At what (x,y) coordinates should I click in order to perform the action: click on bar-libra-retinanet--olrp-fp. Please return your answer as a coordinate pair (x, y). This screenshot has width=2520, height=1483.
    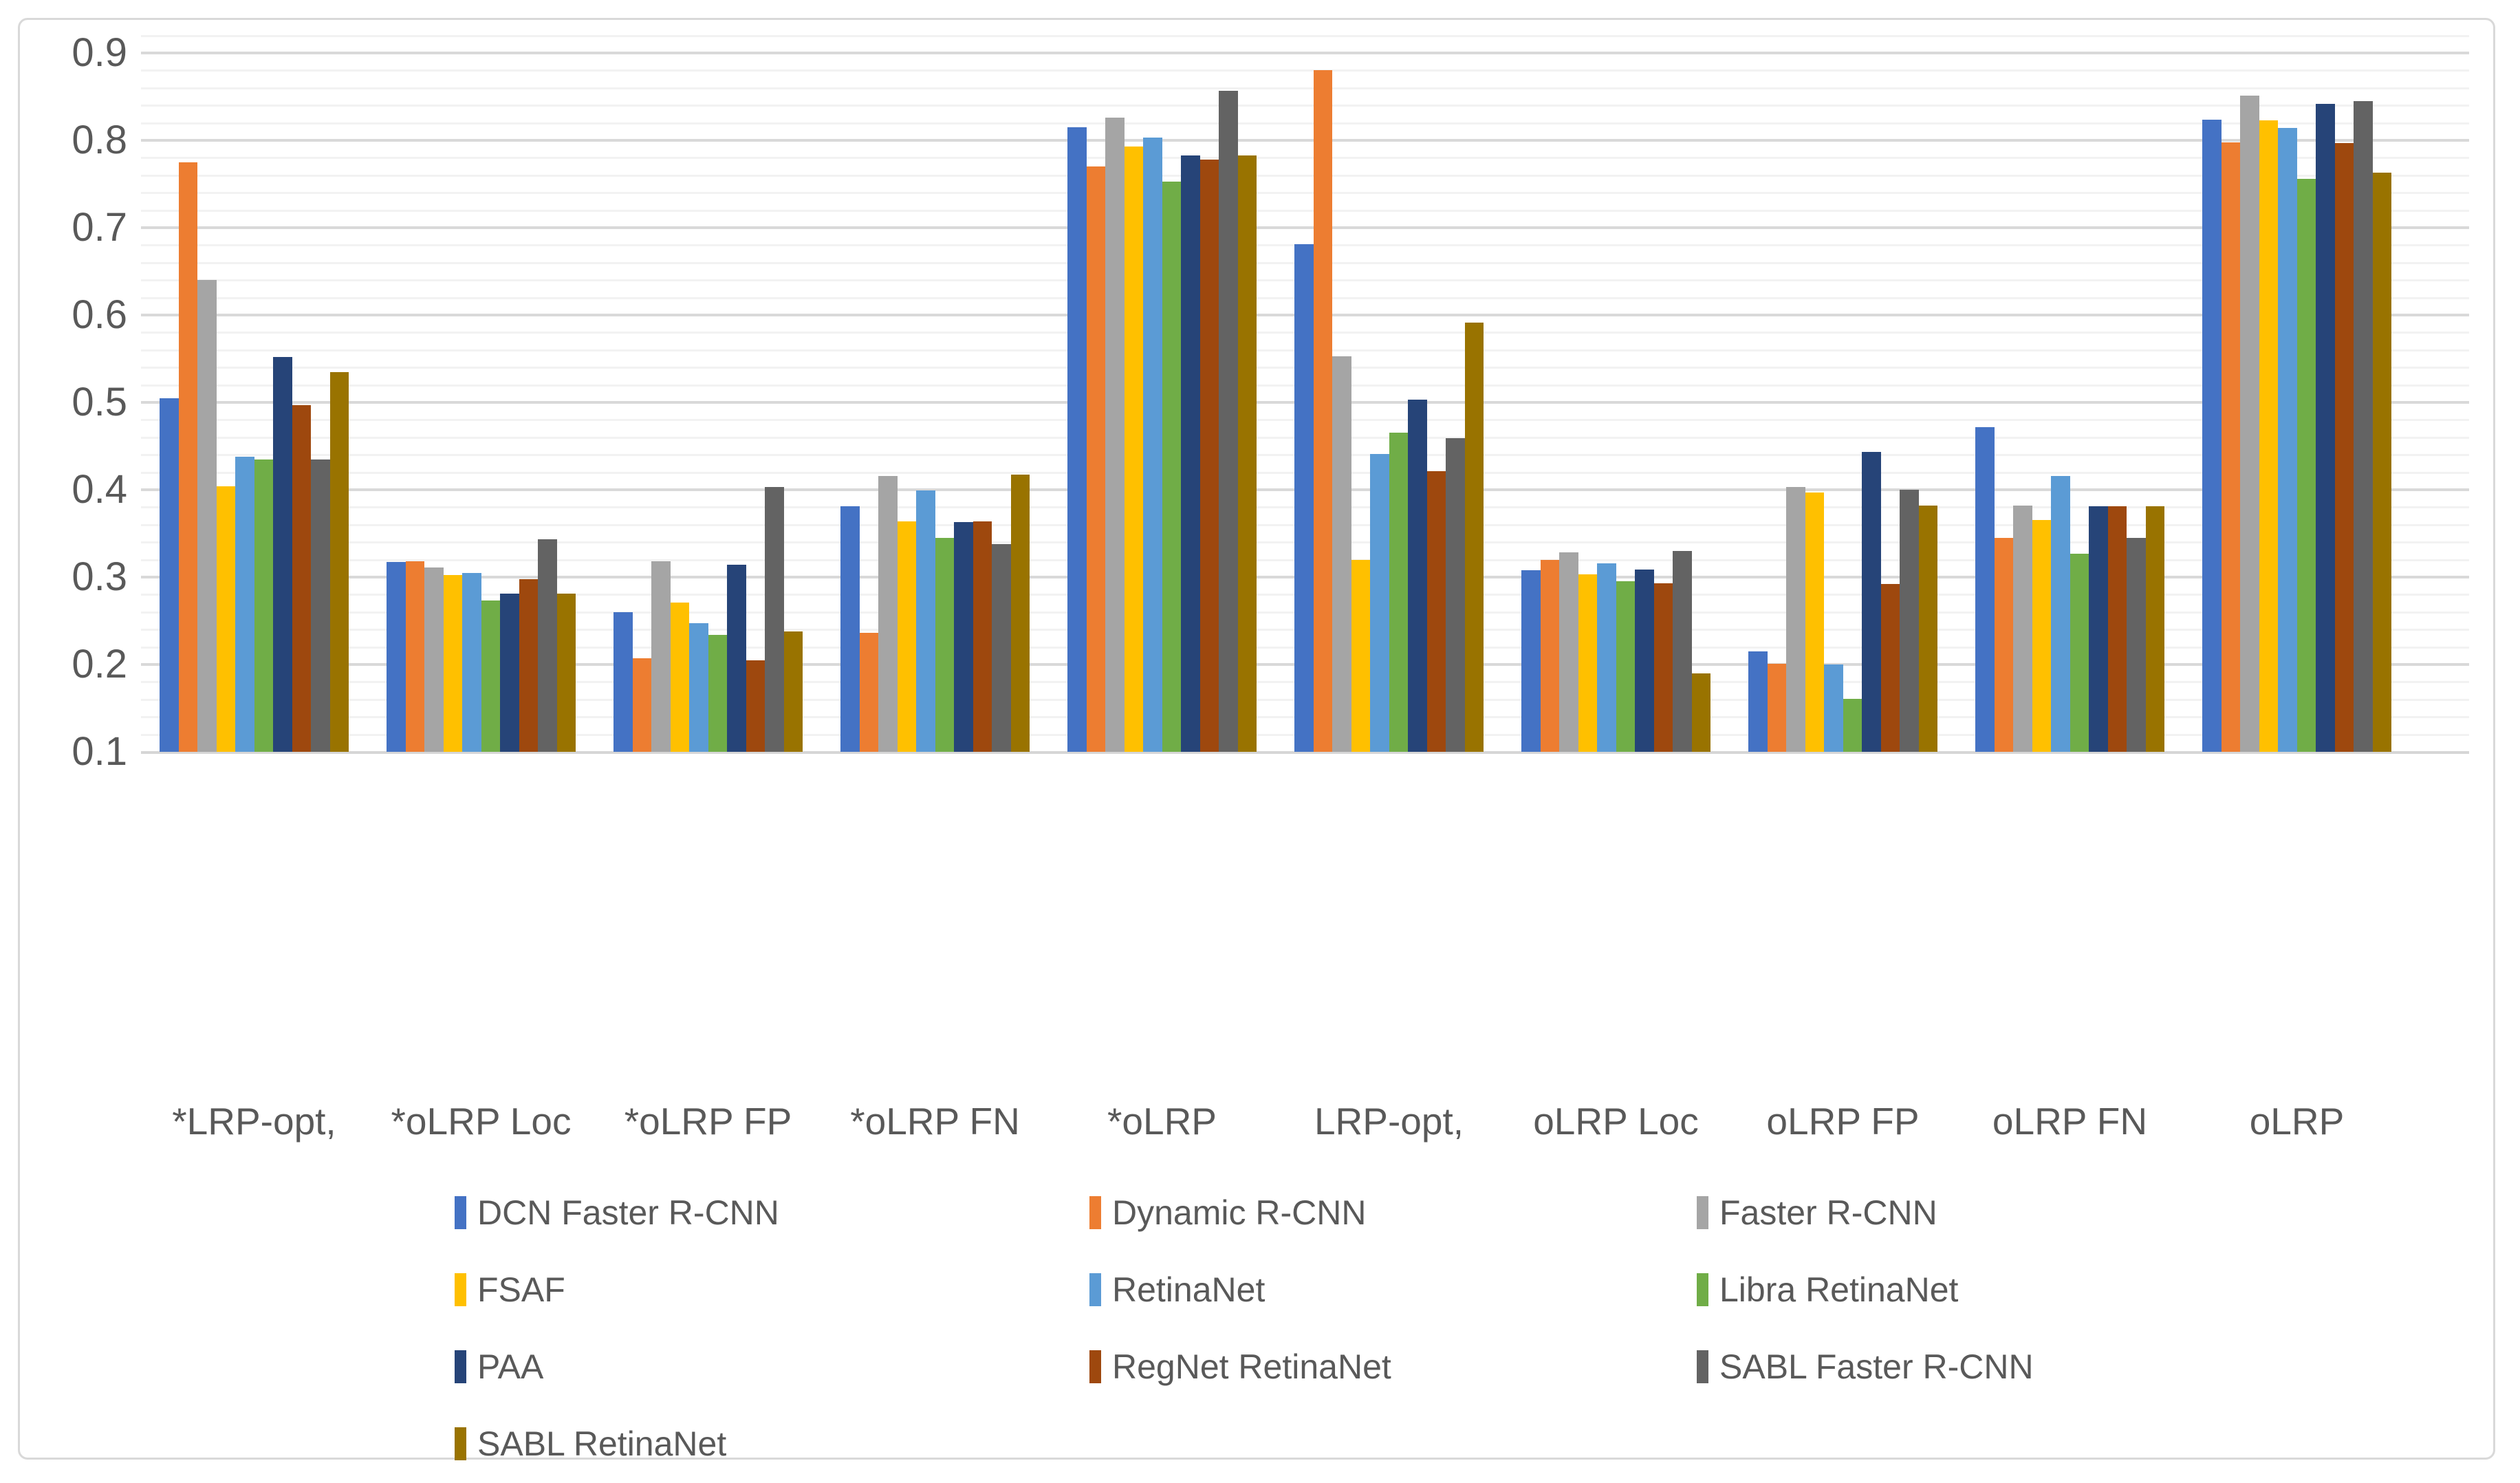
    Looking at the image, I should click on (717, 693).